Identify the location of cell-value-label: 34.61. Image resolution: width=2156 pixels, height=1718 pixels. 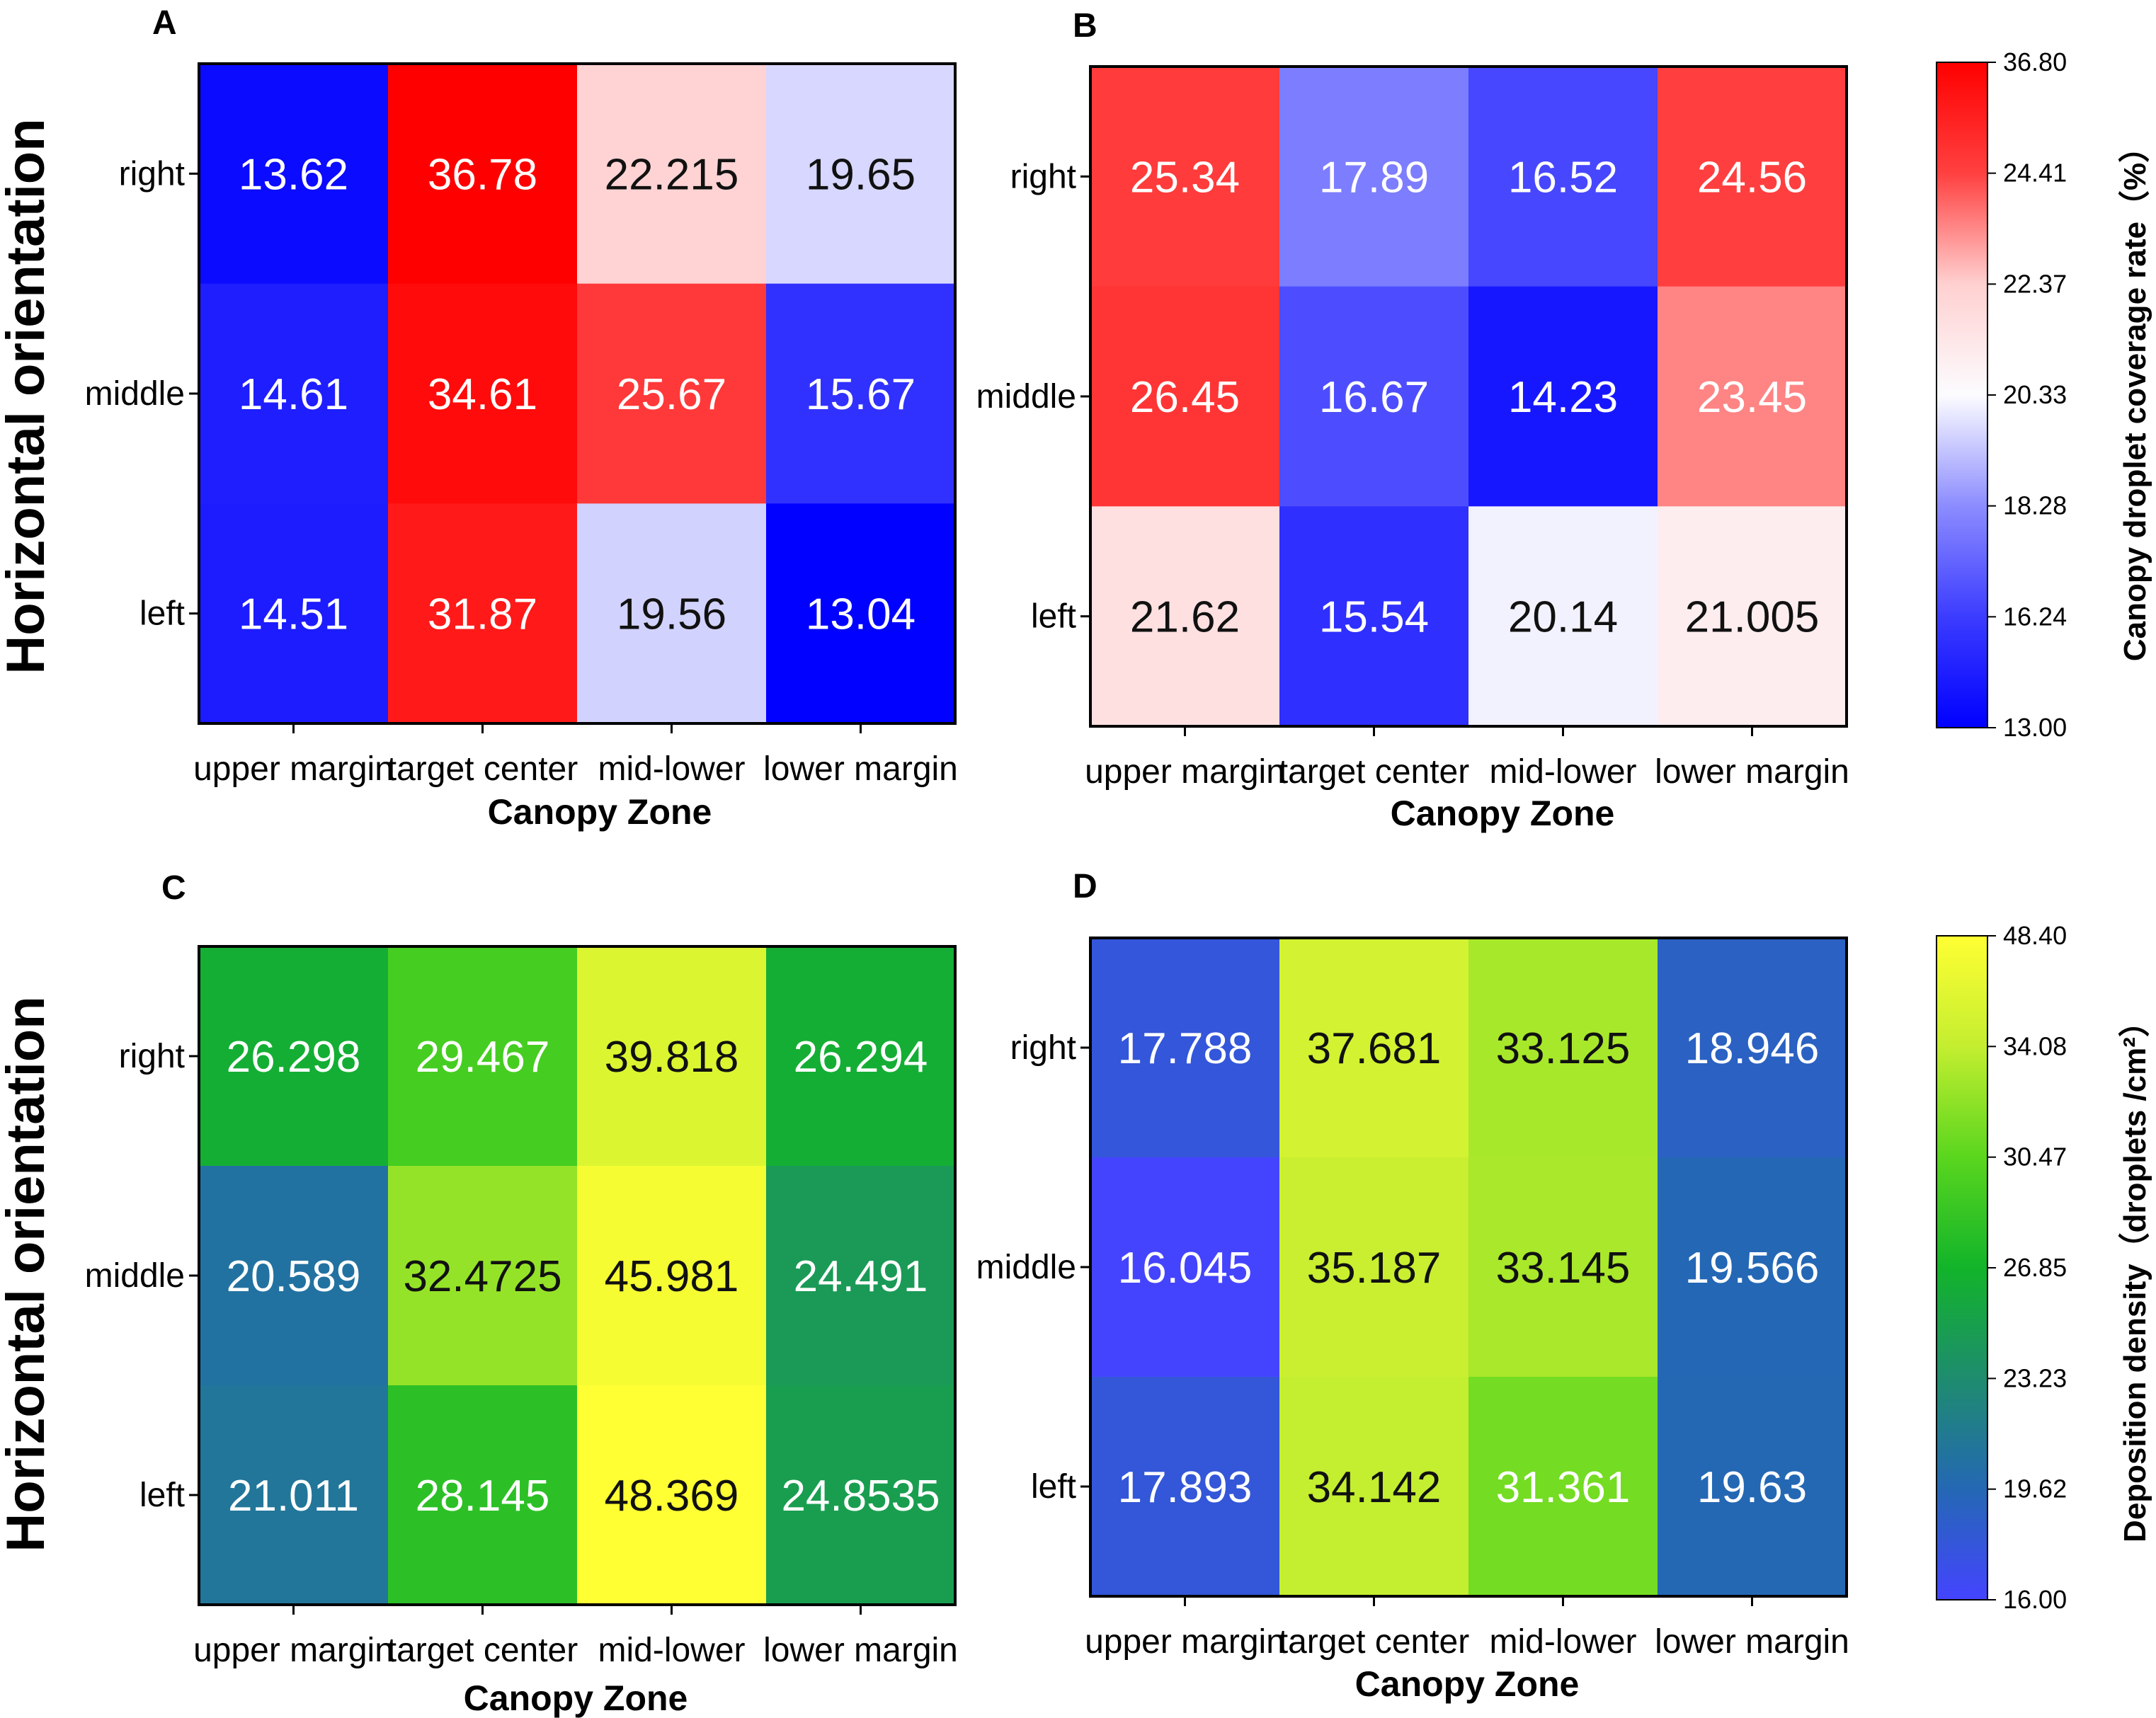
(483, 394).